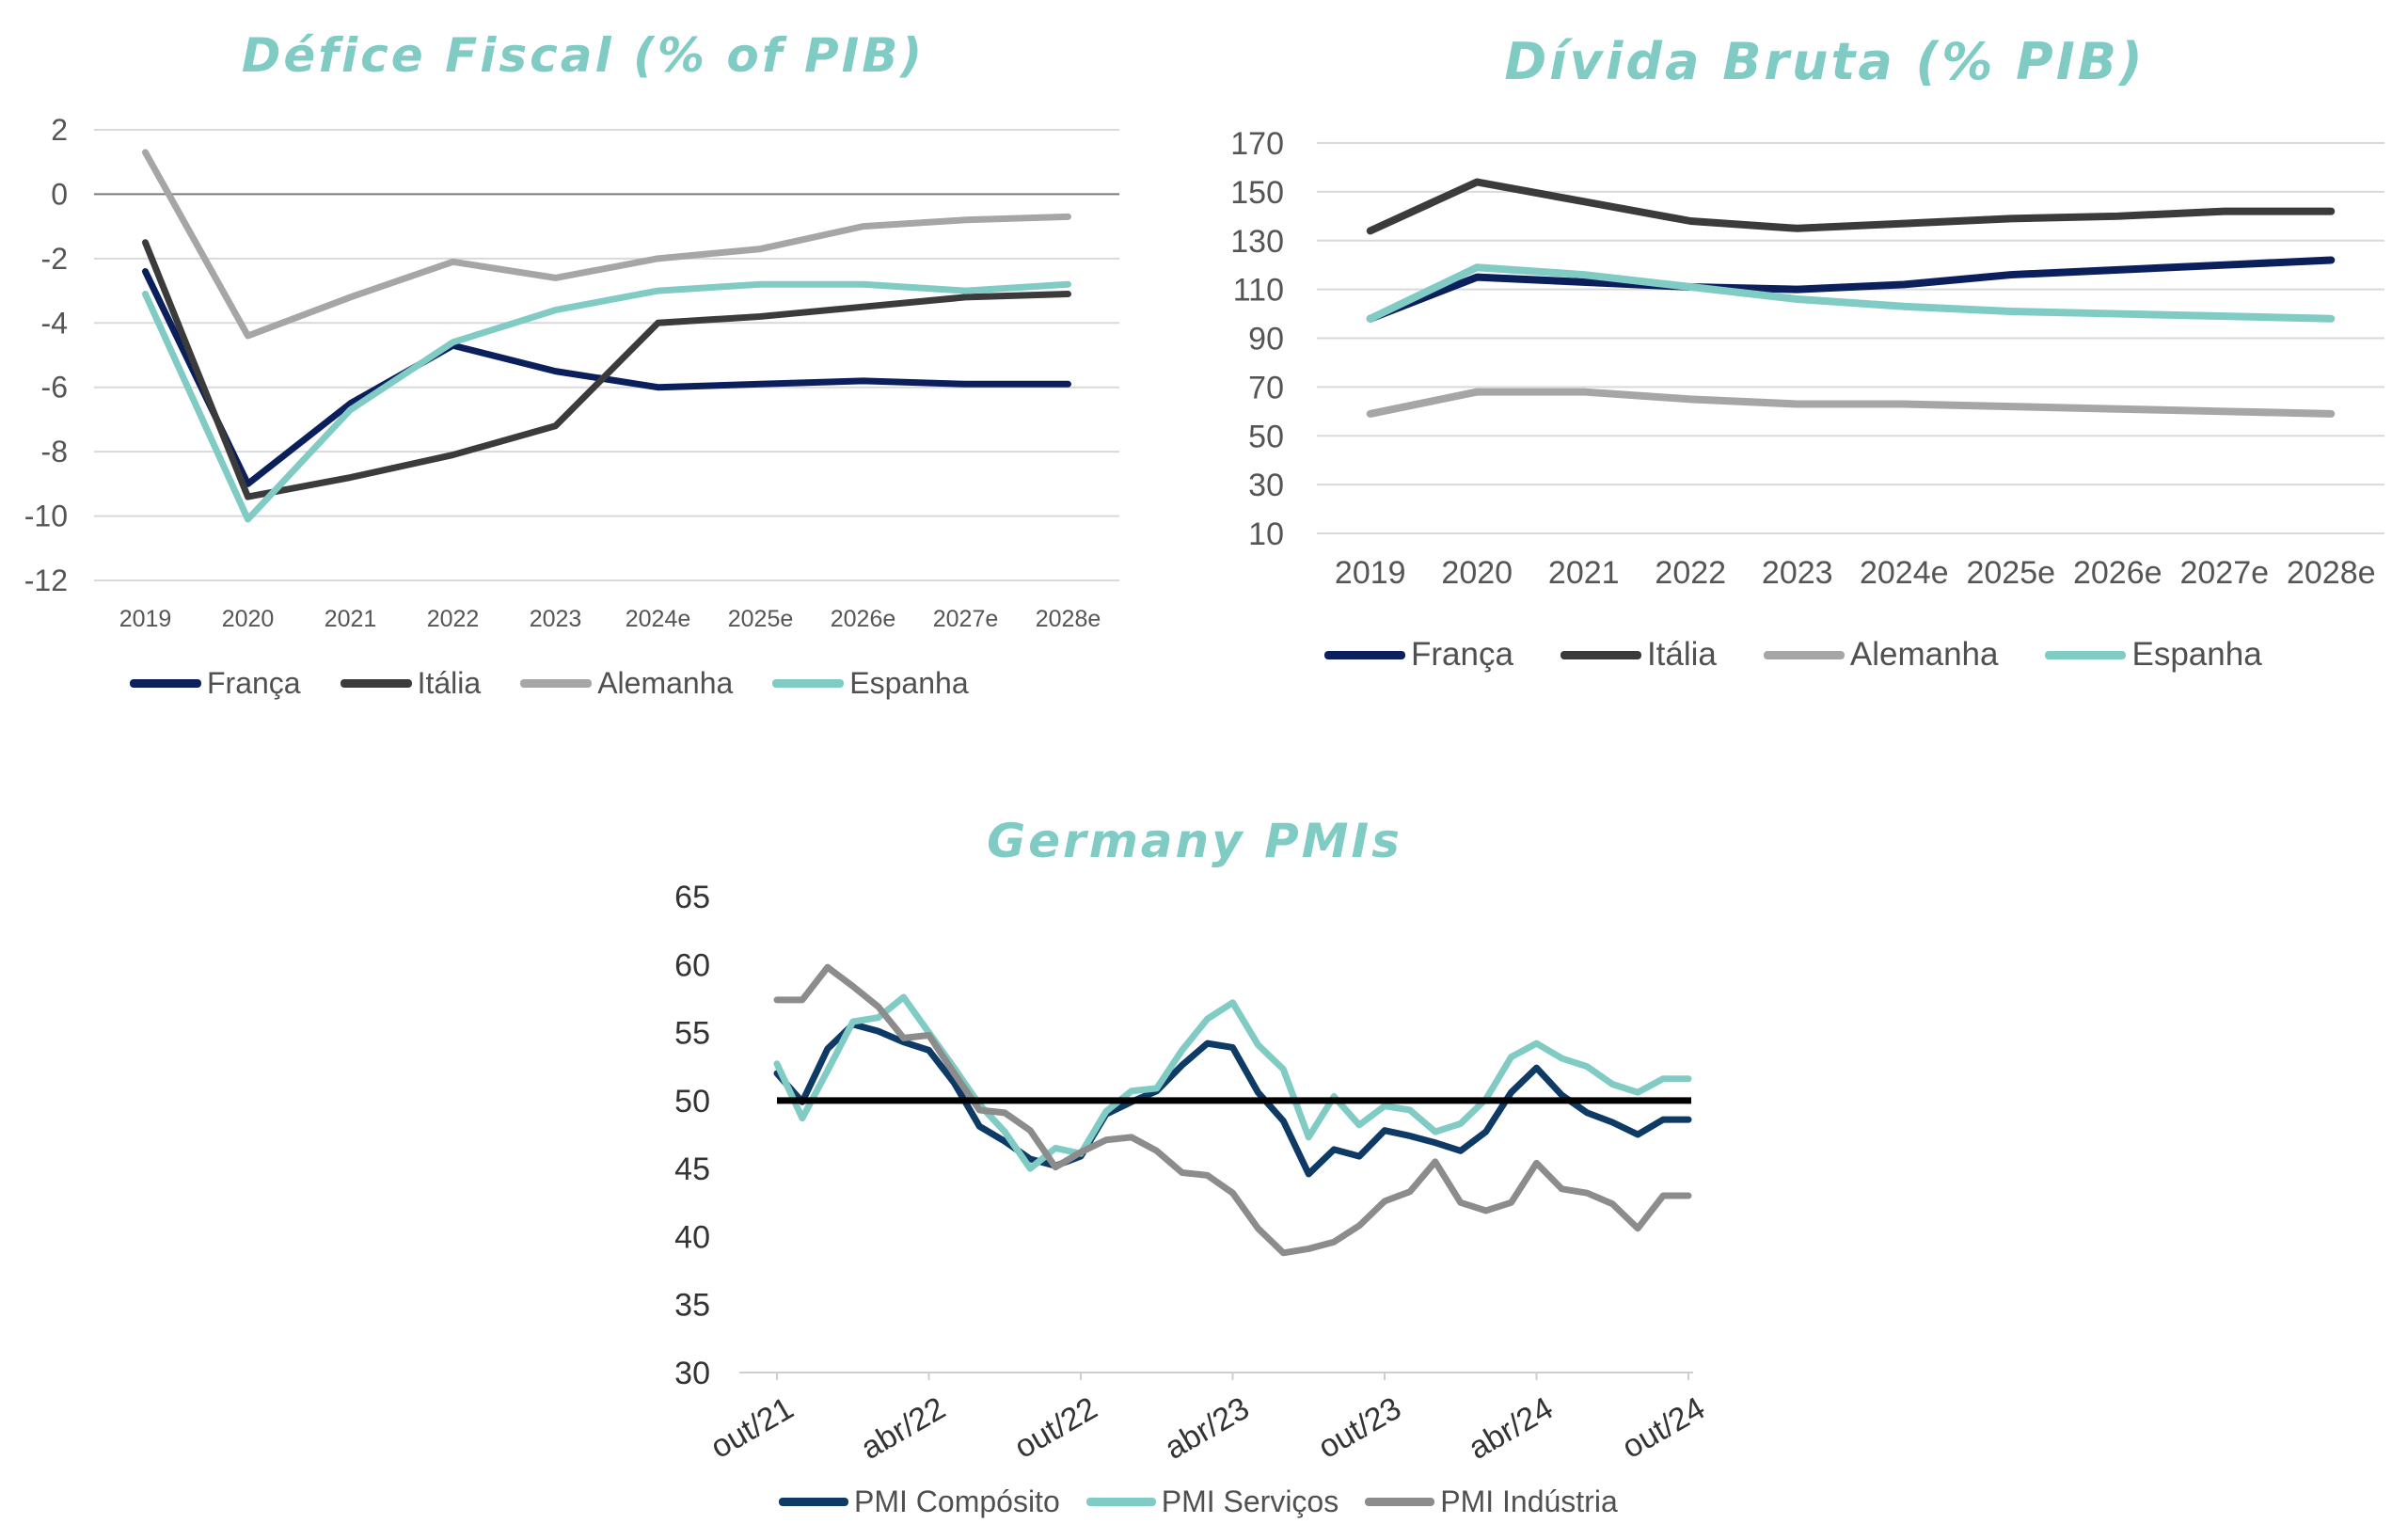 The image size is (2408, 1524). Describe the element at coordinates (1250, 1501) in the screenshot. I see `legend-label: PMI Serviços` at that location.